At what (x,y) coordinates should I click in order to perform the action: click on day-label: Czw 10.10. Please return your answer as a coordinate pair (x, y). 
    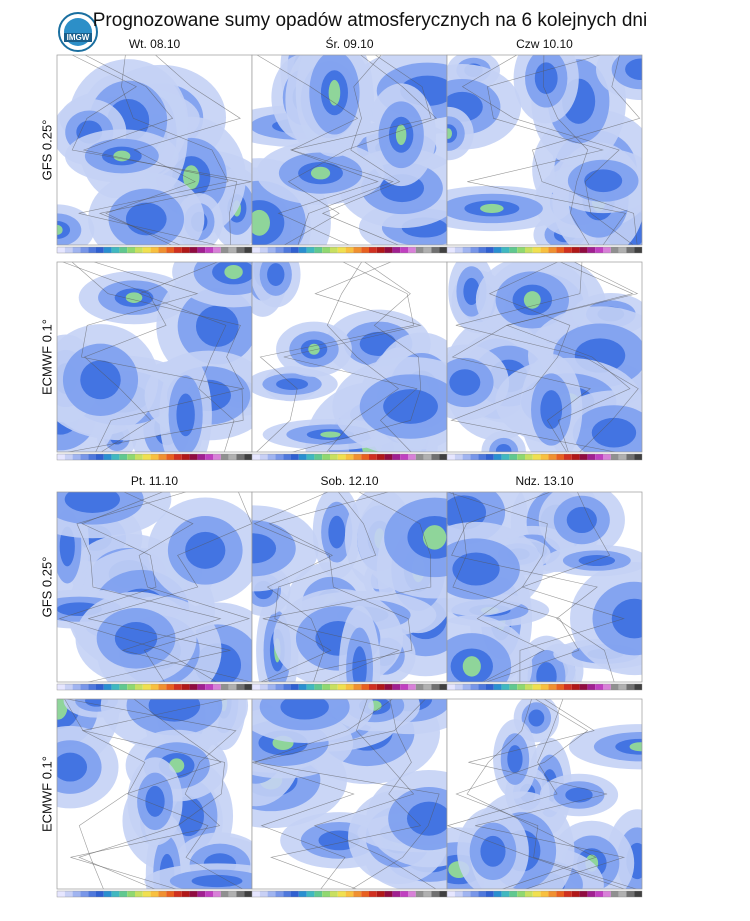
    Looking at the image, I should click on (544, 44).